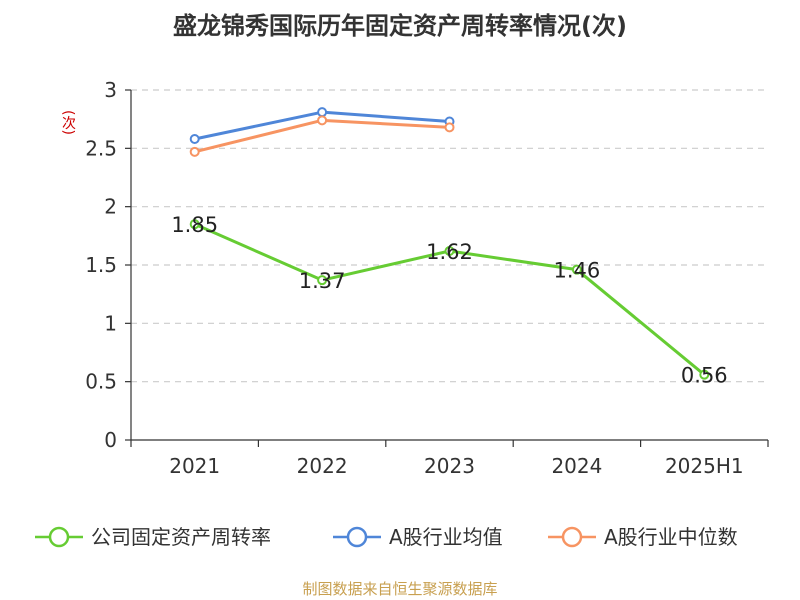 This screenshot has width=800, height=600. I want to click on x-tick-label: 2021, so click(194, 466).